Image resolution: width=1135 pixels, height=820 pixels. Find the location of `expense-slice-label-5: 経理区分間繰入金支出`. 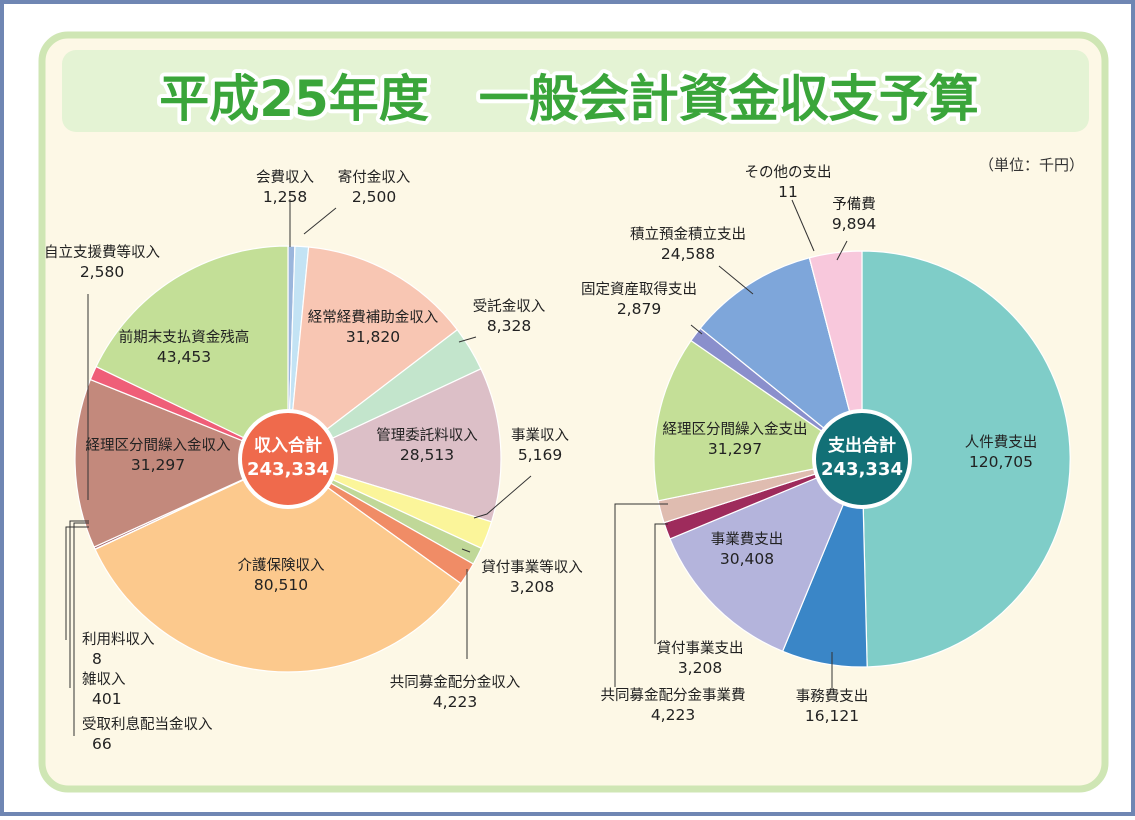

expense-slice-label-5: 経理区分間繰入金支出 is located at coordinates (735, 429).